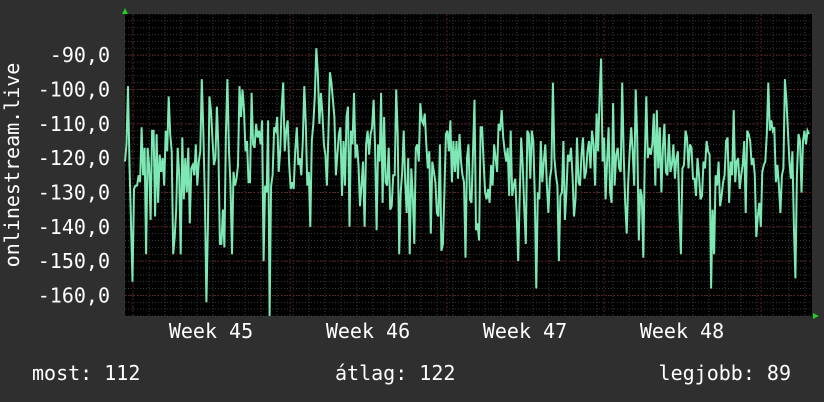 Image resolution: width=824 pixels, height=402 pixels. Describe the element at coordinates (125, 11) in the screenshot. I see `y-axis-arrow-icon` at that location.